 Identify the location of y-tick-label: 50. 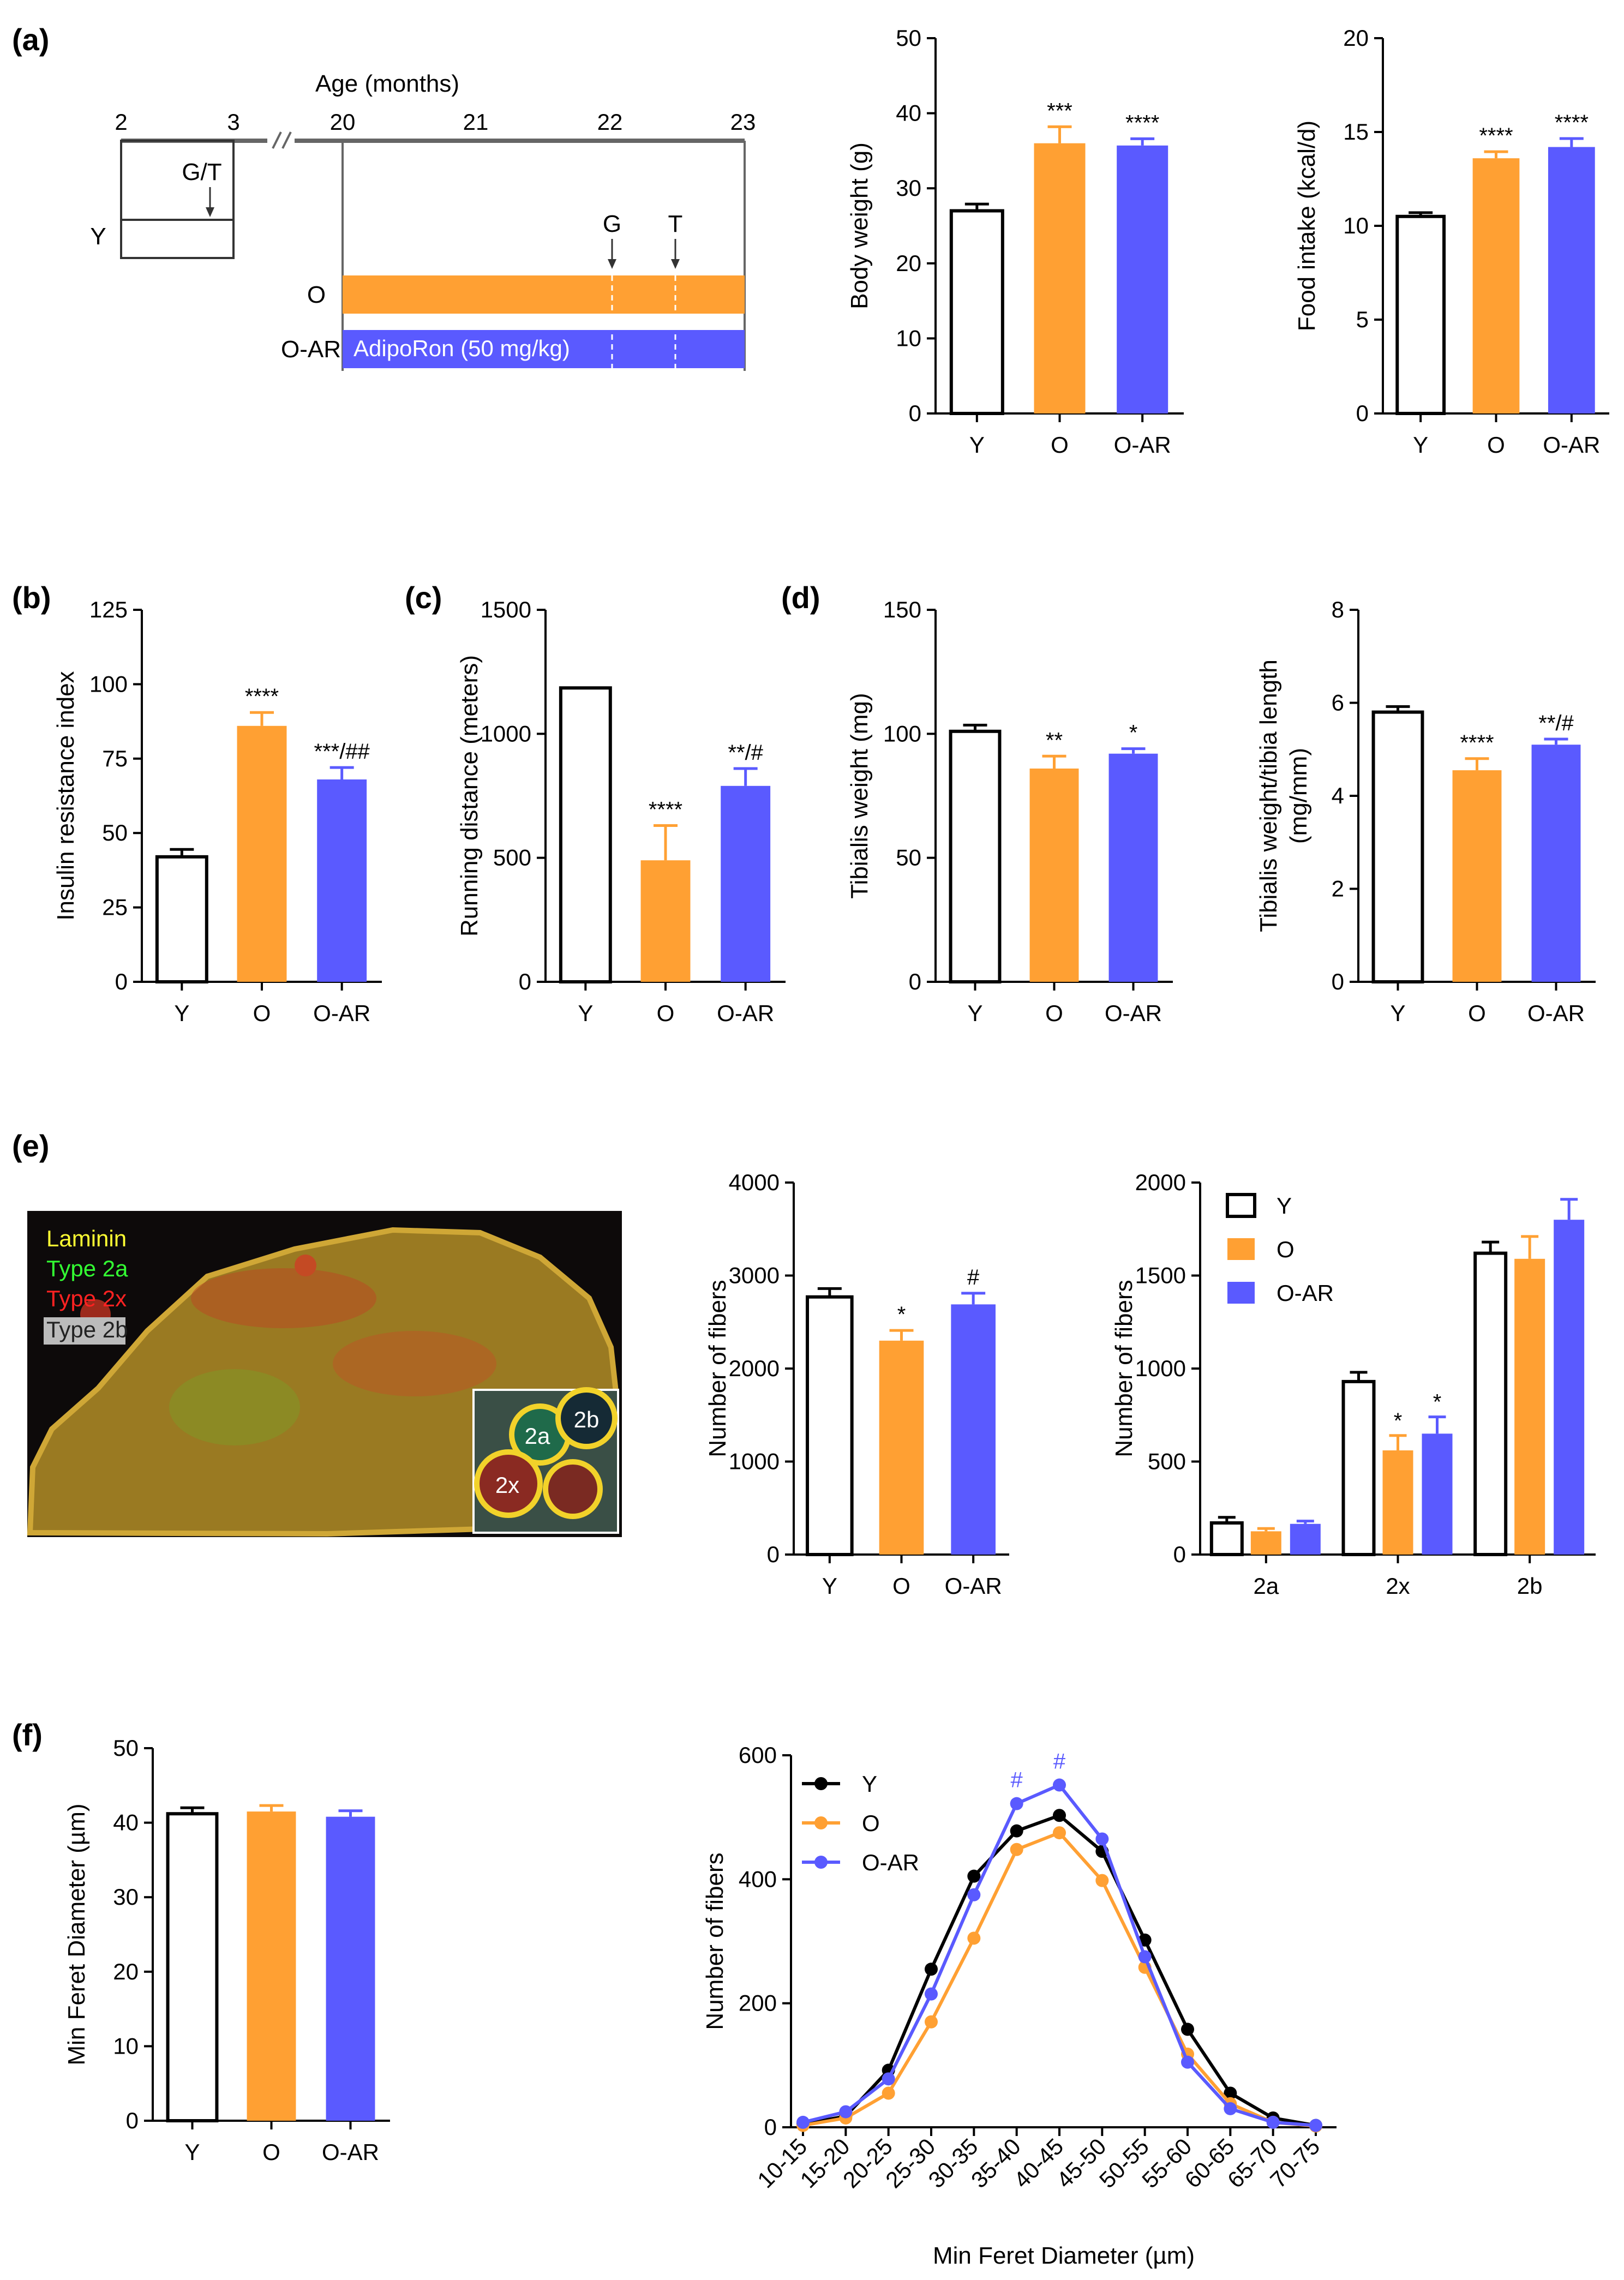
(115, 832).